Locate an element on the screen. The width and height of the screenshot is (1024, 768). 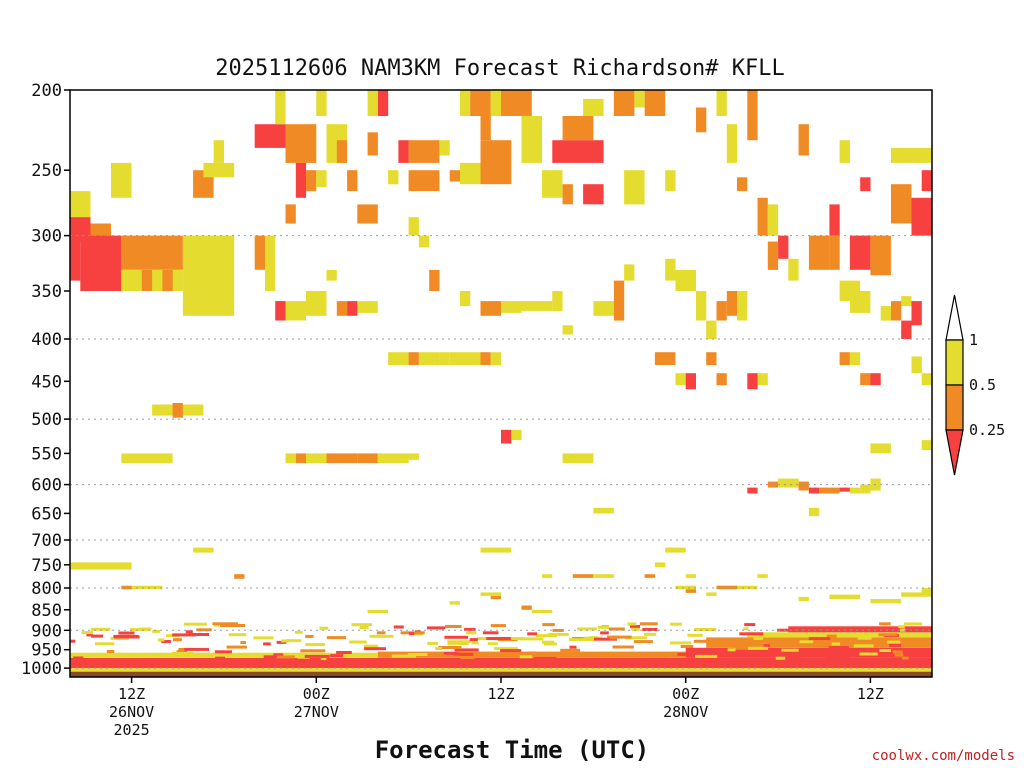
legend-swatch-yellow is located at coordinates (954, 362).